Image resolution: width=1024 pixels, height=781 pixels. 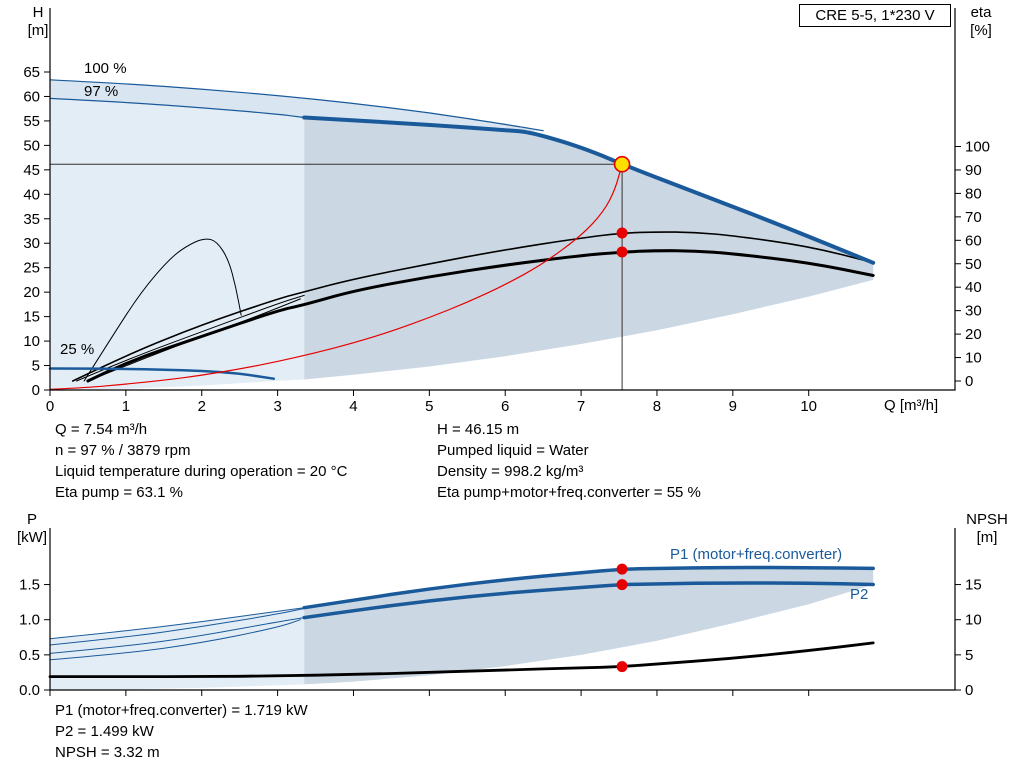 What do you see at coordinates (50, 406) in the screenshot?
I see `q-tick-label: 0` at bounding box center [50, 406].